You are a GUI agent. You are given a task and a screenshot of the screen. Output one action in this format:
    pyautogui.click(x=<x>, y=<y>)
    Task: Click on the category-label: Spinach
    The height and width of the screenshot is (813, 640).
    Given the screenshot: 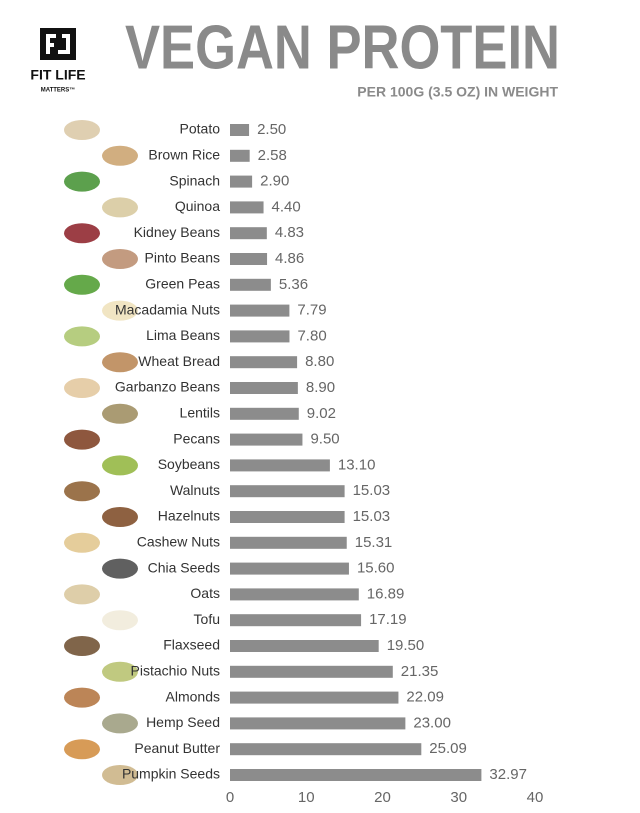 What is the action you would take?
    pyautogui.click(x=194, y=180)
    